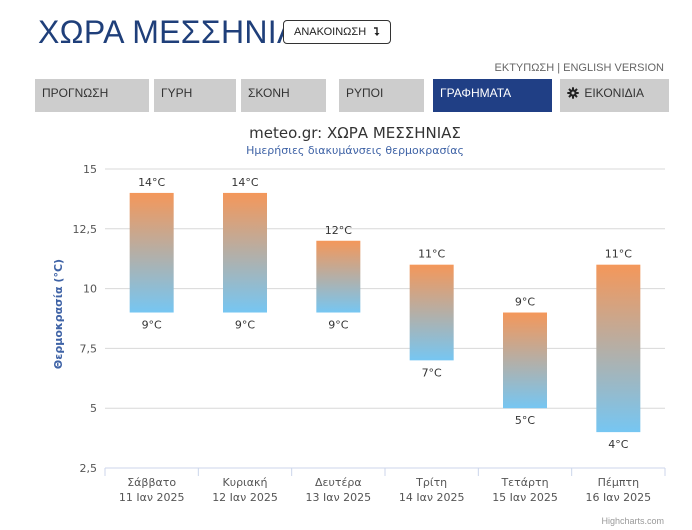 Image resolution: width=692 pixels, height=530 pixels. Describe the element at coordinates (195, 95) in the screenshot. I see `tab-pollen: ΓΥΡΗ` at that location.